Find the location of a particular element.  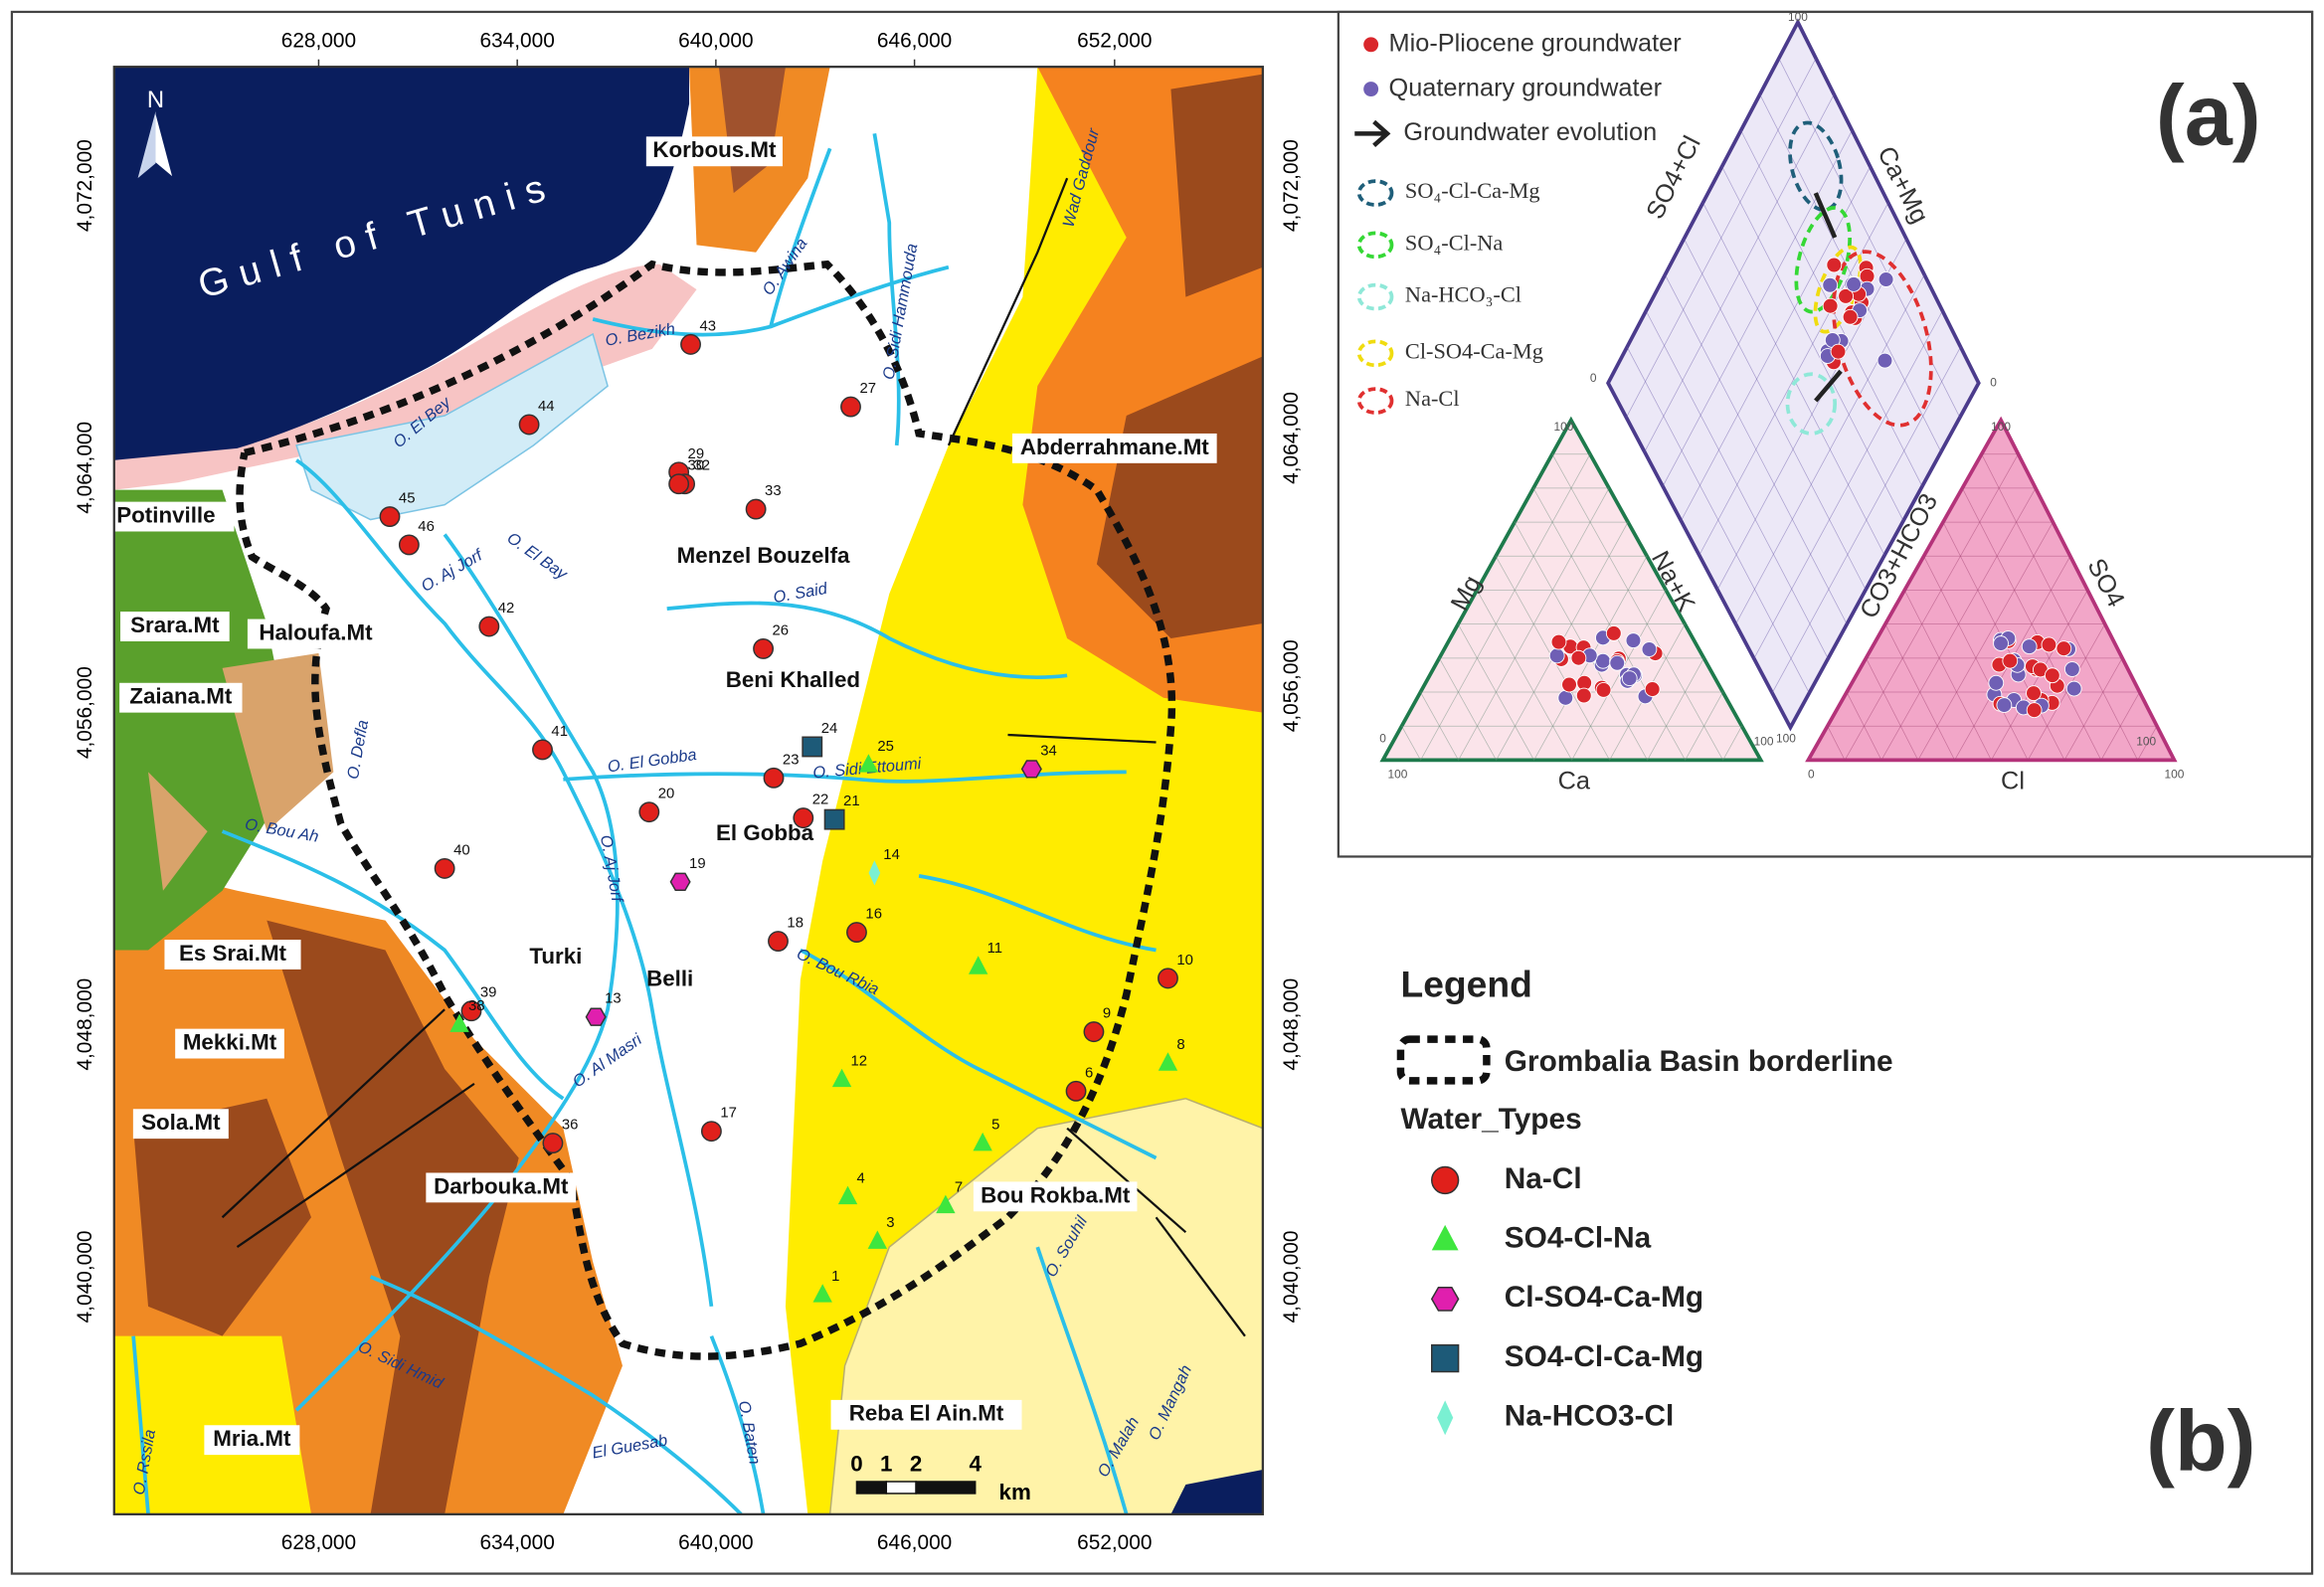

station-label: 21 is located at coordinates (851, 801).